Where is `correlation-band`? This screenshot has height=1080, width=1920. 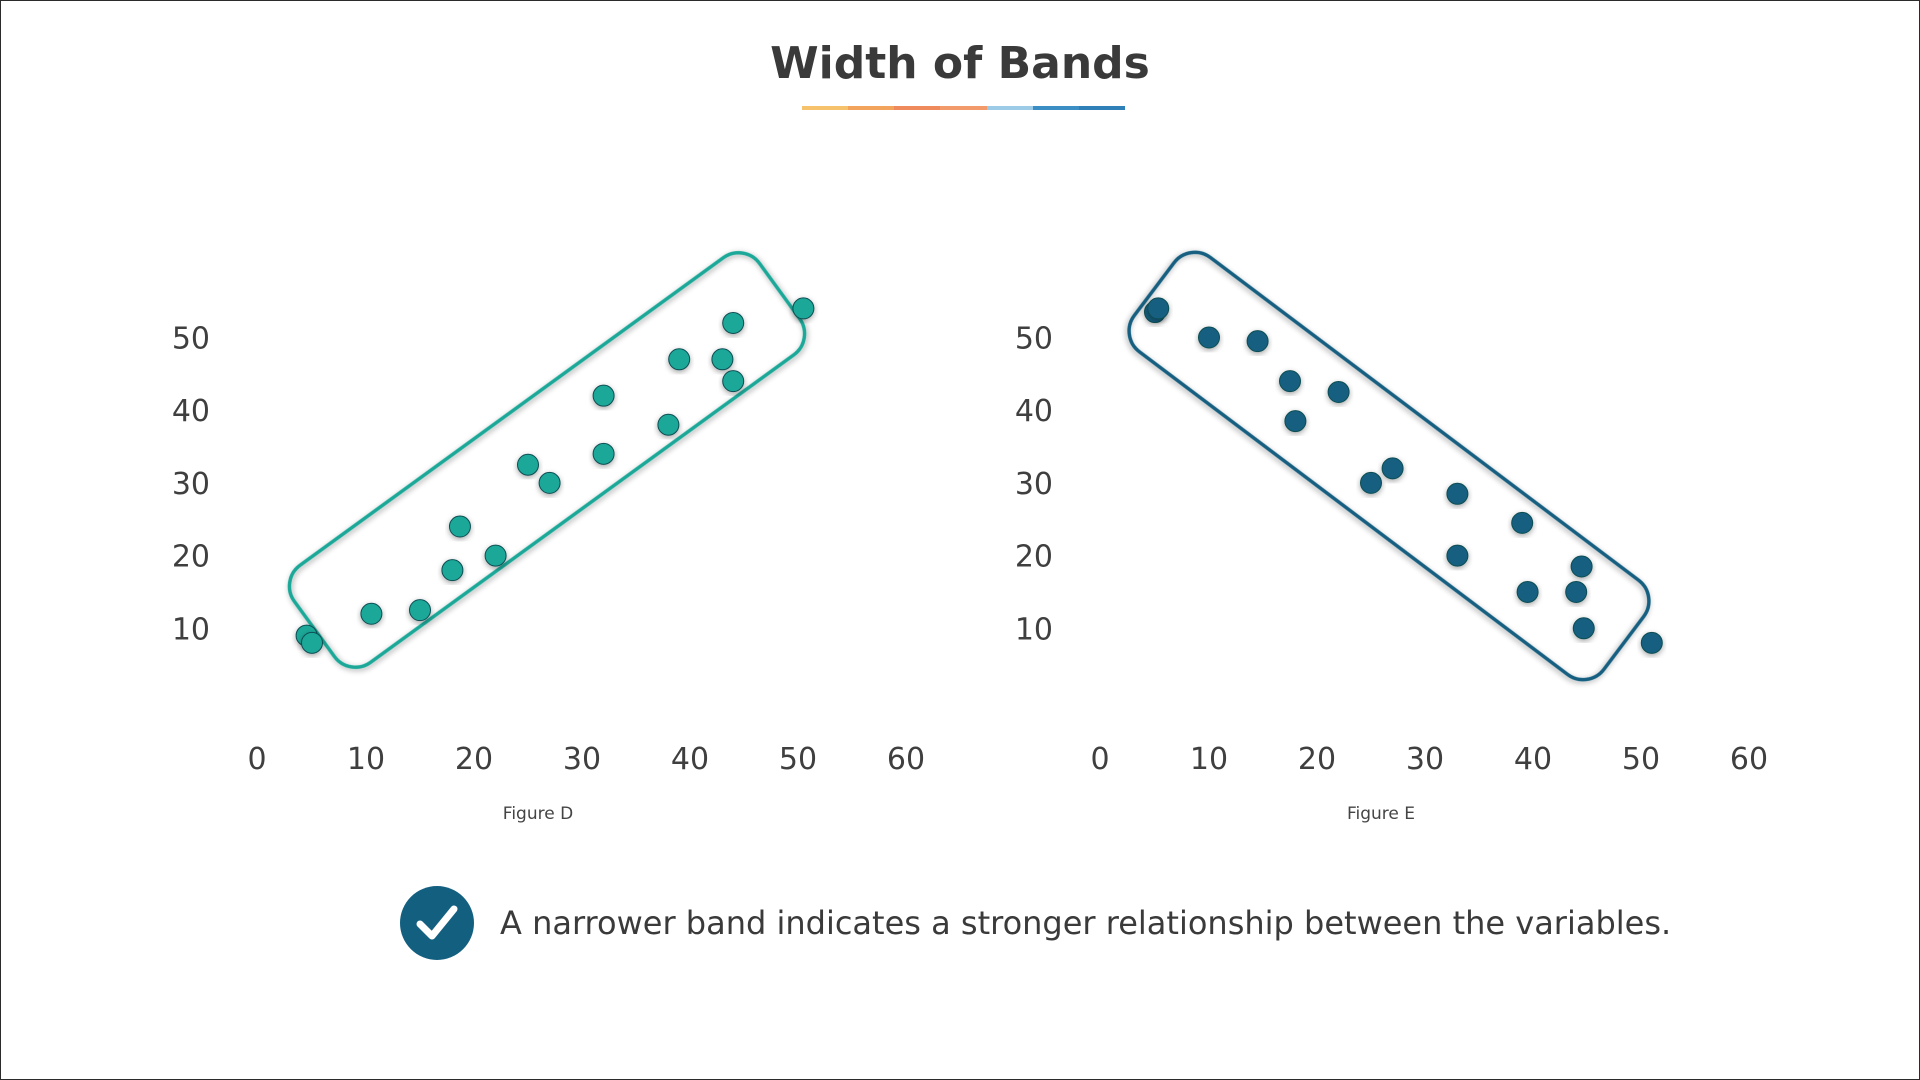
correlation-band is located at coordinates (547, 459).